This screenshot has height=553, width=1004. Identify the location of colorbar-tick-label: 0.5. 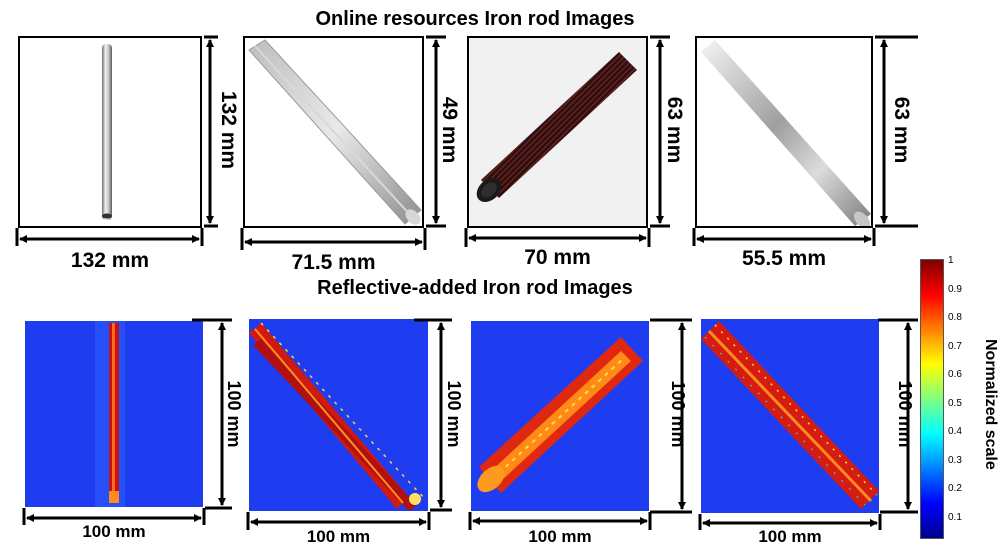
(955, 403).